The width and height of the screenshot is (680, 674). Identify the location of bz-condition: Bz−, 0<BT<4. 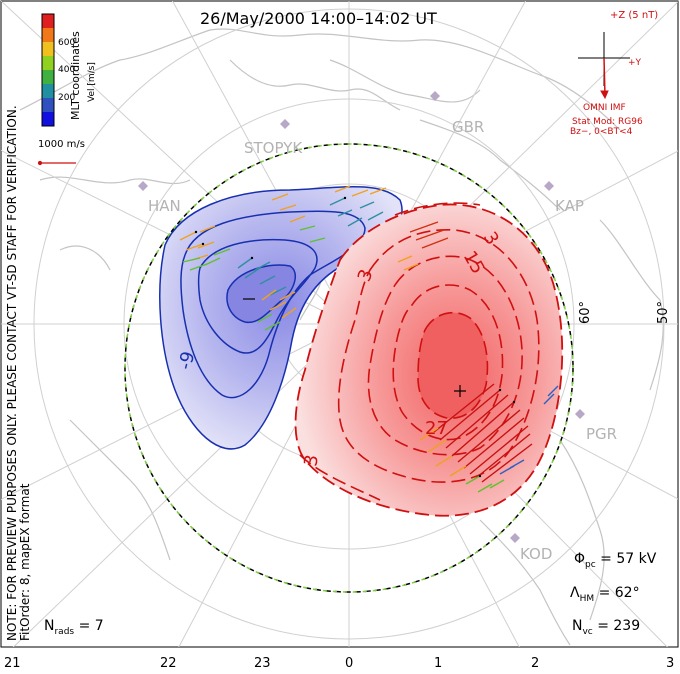
(601, 132).